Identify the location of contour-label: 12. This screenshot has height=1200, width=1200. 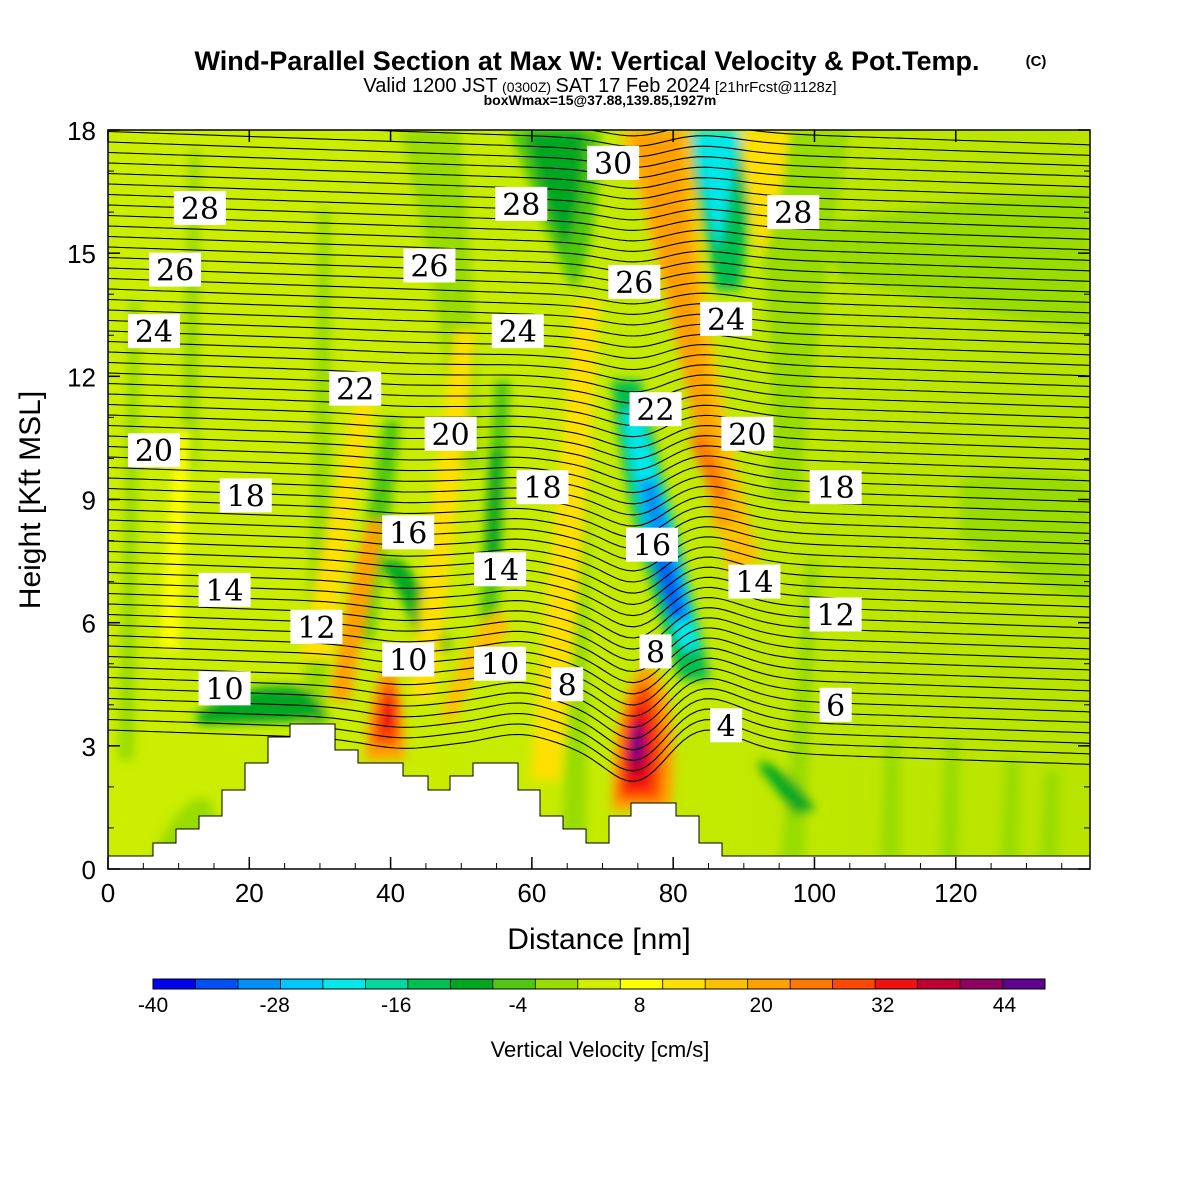
(316, 627).